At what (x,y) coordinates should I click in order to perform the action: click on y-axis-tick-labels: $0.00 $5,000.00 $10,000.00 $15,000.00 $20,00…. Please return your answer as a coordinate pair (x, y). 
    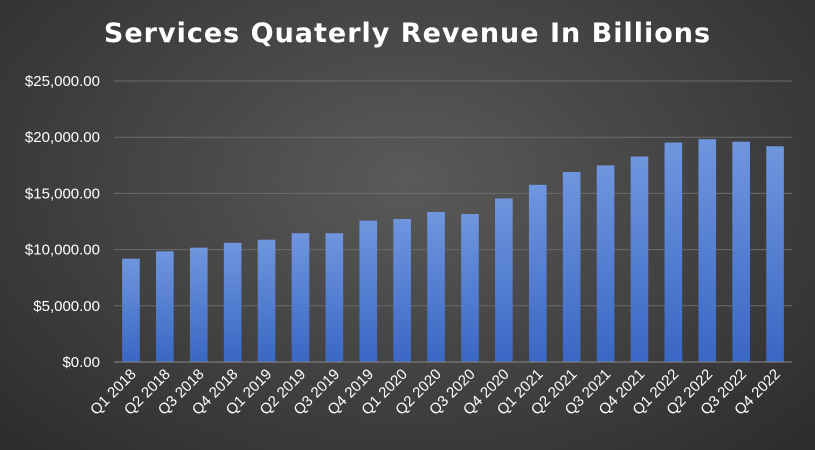
    Looking at the image, I should click on (62, 222).